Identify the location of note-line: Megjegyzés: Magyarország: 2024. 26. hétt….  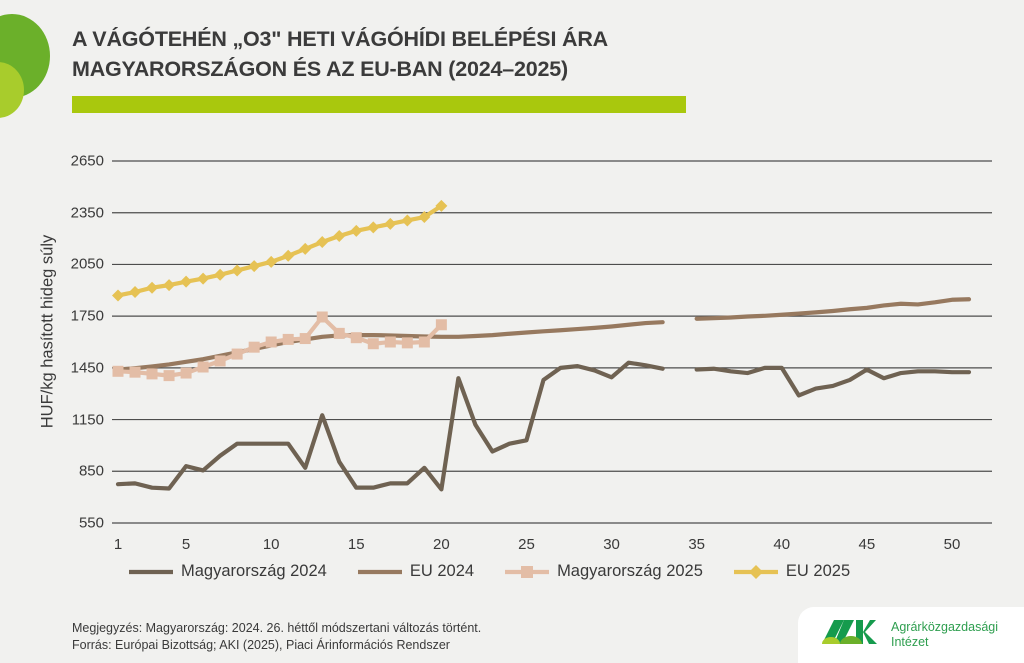
(277, 628).